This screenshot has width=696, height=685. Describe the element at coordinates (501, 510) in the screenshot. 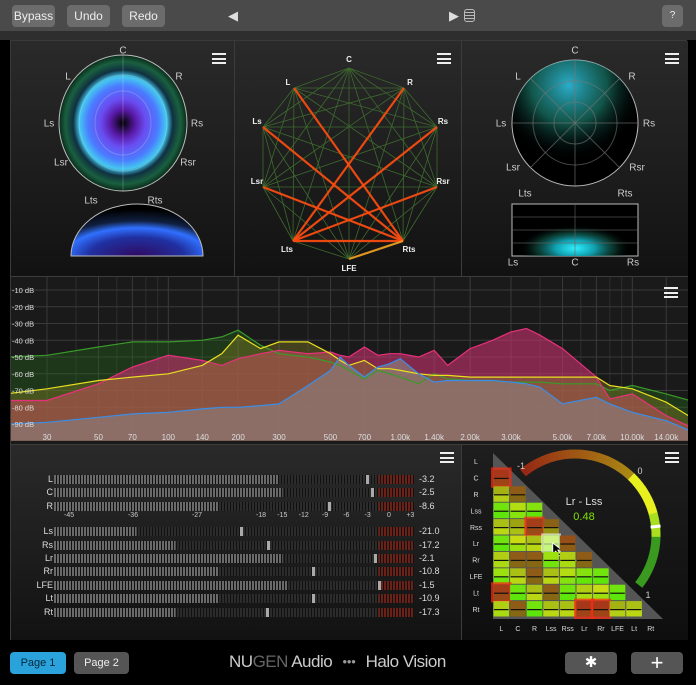

I see `matrix-cell-Lss-L` at that location.